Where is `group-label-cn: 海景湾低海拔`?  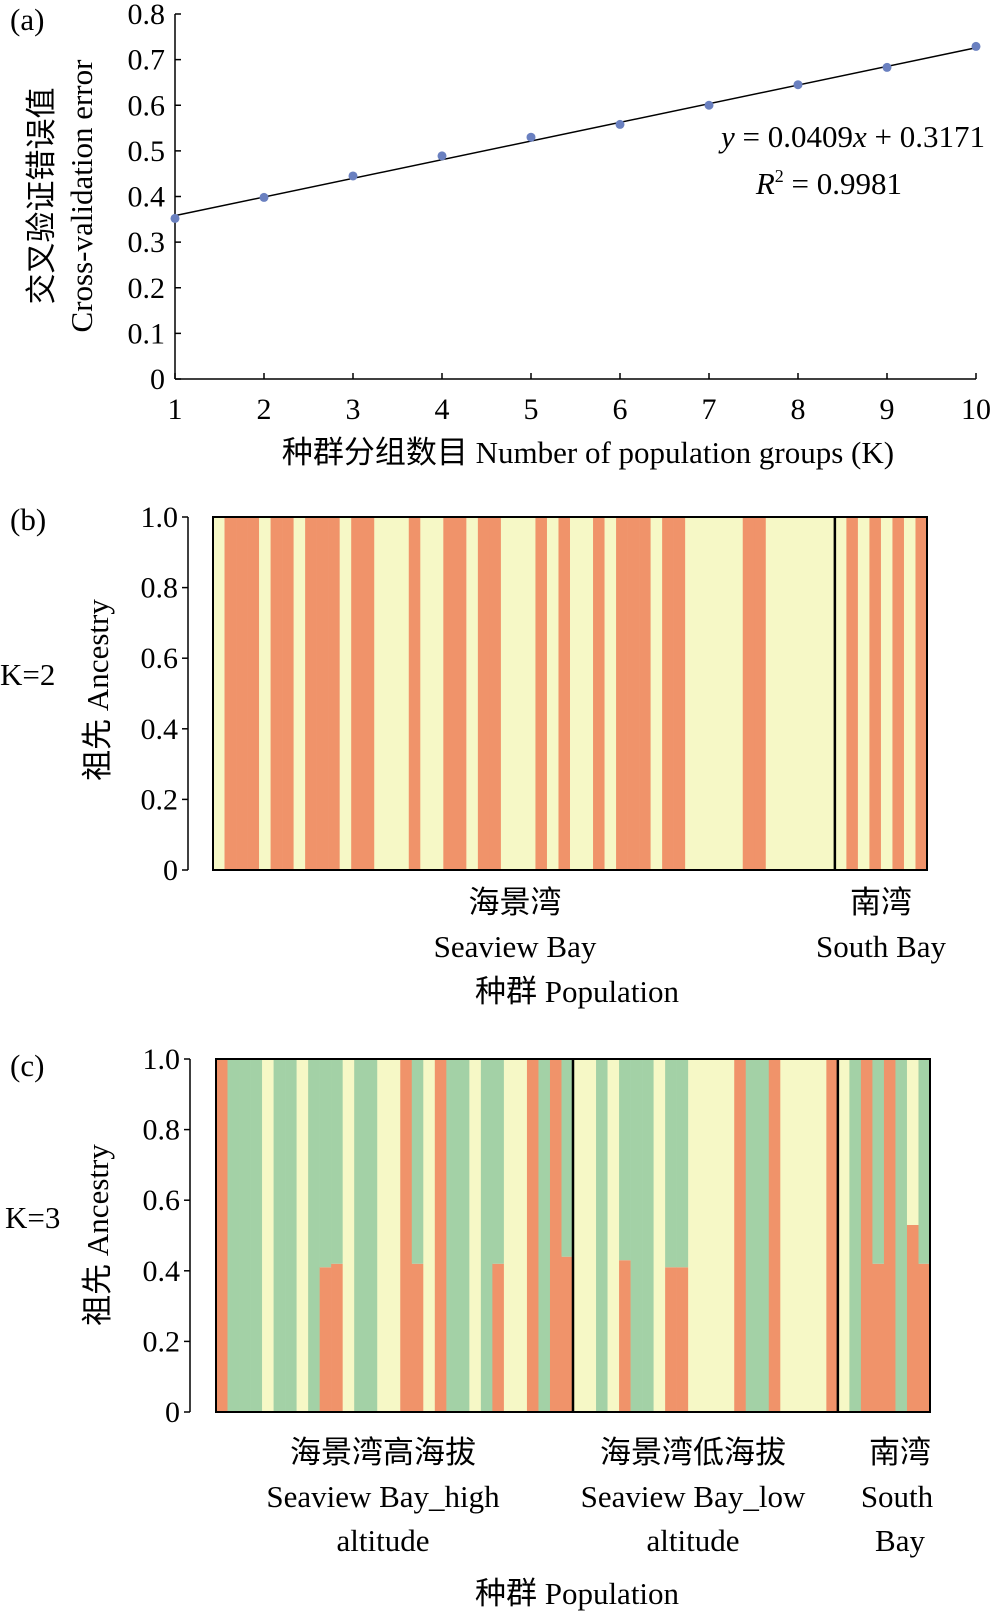
group-label-cn: 海景湾低海拔 is located at coordinates (693, 1452).